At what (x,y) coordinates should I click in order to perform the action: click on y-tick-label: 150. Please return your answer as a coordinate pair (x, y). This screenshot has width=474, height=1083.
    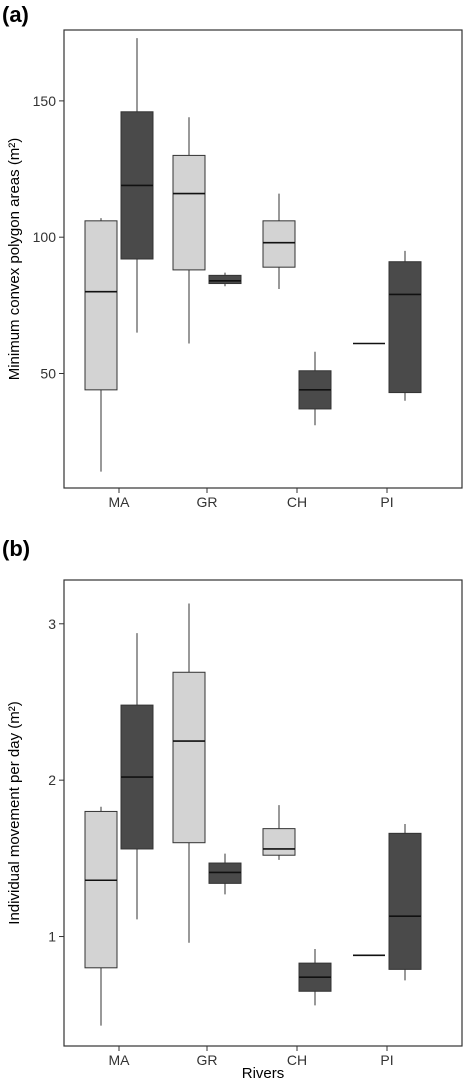
    Looking at the image, I should click on (45, 101).